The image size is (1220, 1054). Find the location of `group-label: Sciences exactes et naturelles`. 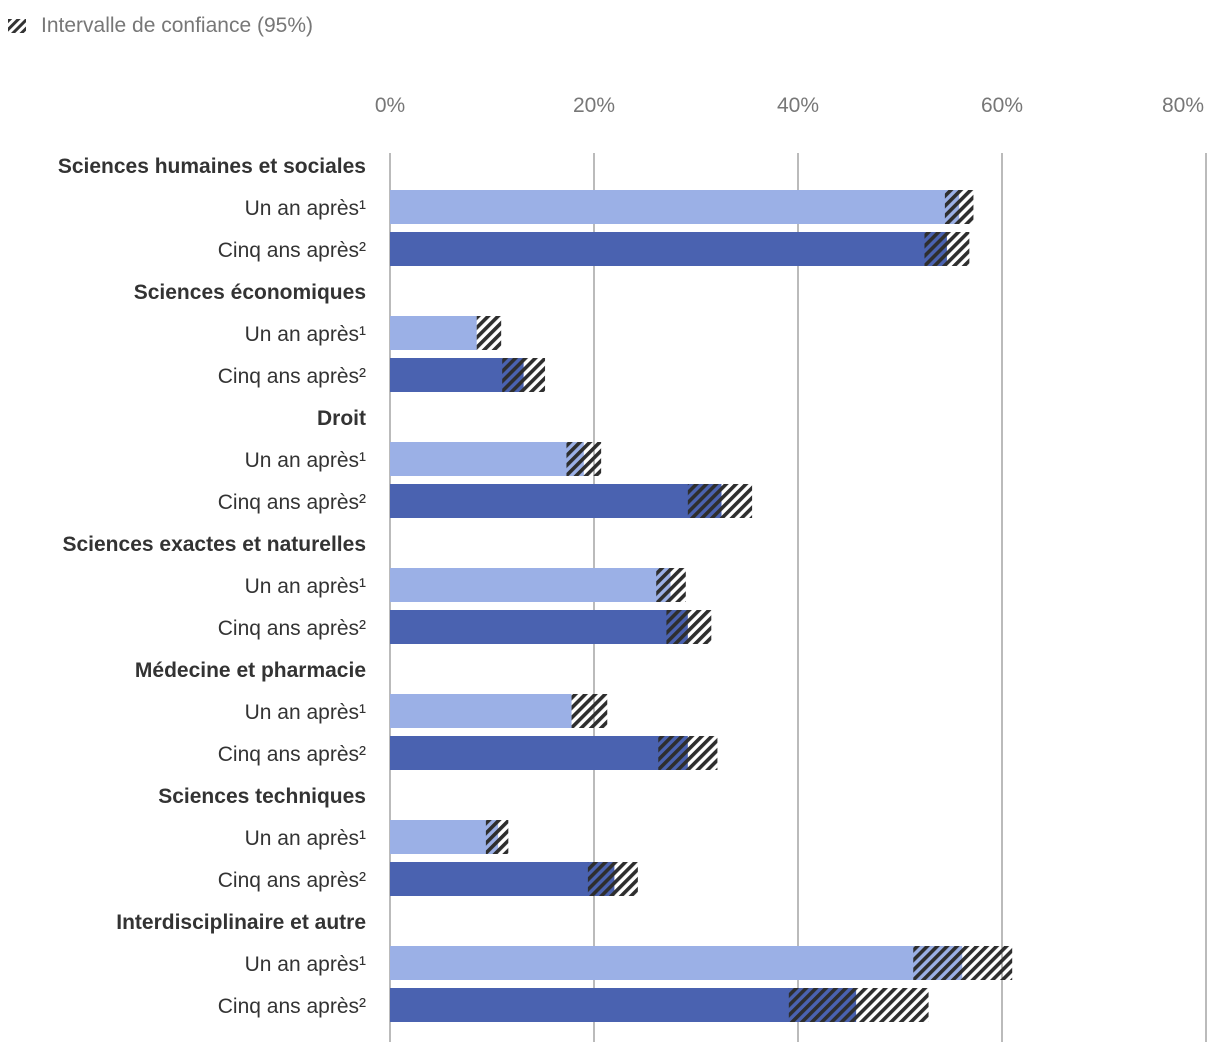

group-label: Sciences exactes et naturelles is located at coordinates (214, 544).